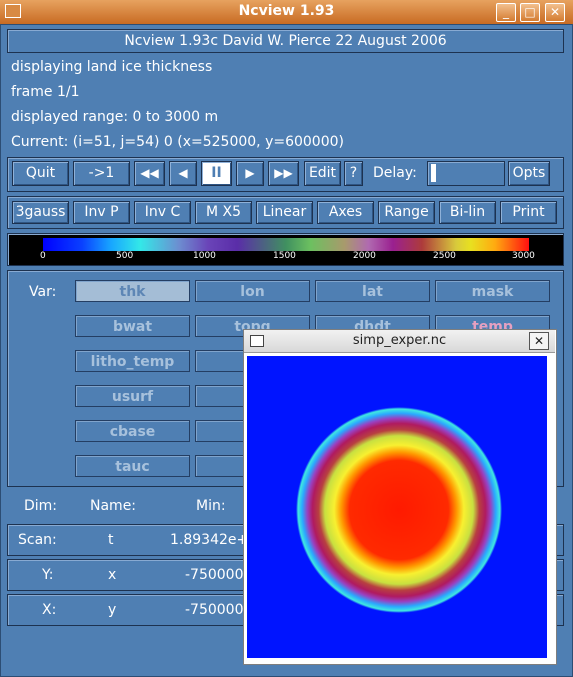  I want to click on var-label: Var:, so click(43, 292).